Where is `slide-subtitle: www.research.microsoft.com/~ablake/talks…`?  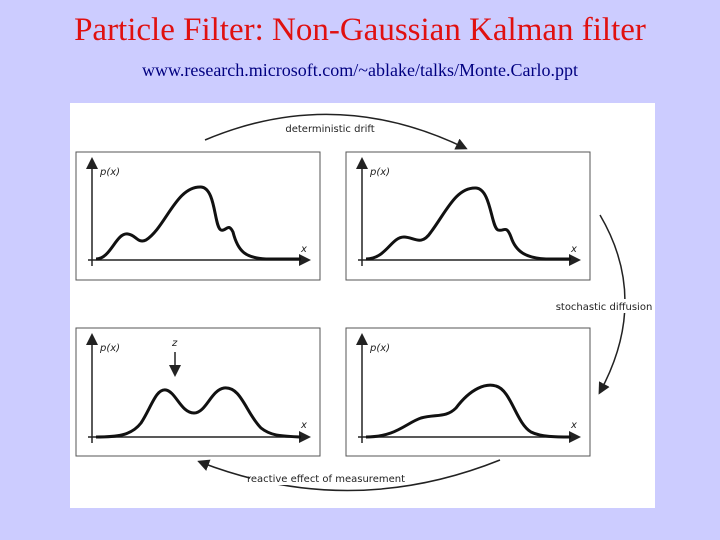 slide-subtitle: www.research.microsoft.com/~ablake/talks… is located at coordinates (360, 70).